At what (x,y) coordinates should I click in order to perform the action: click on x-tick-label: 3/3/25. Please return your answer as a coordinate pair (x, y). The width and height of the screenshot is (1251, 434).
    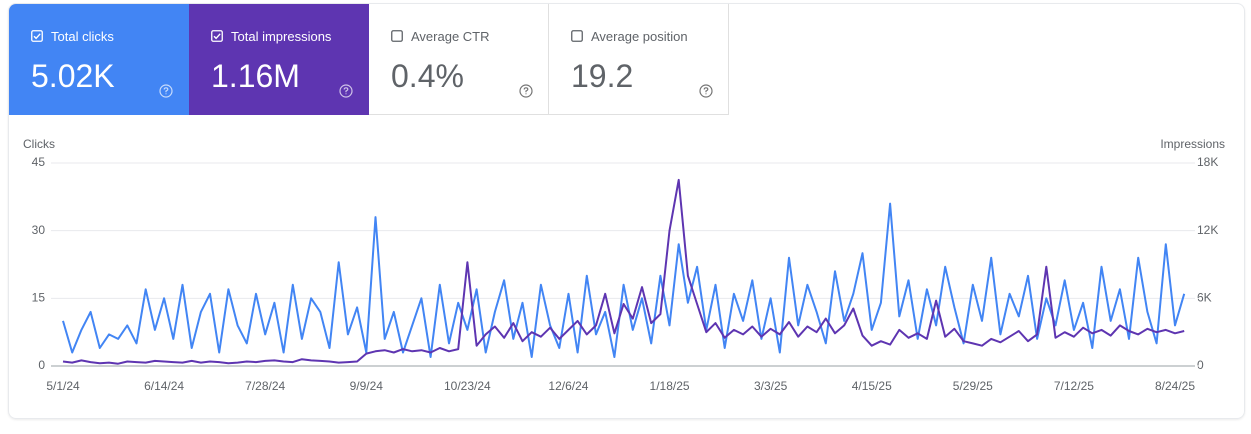
    Looking at the image, I should click on (771, 386).